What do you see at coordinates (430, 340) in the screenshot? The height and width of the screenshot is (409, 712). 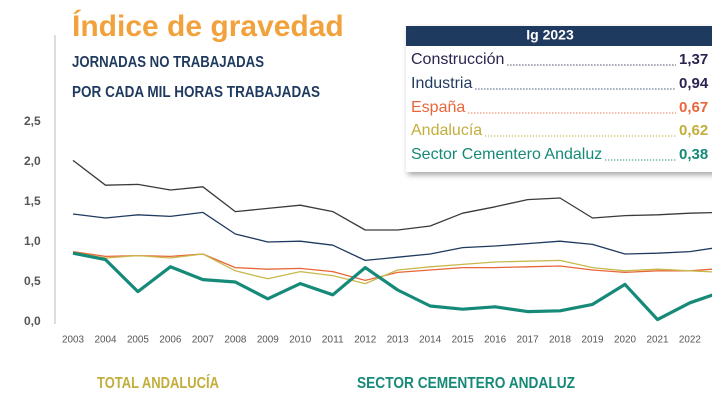 I see `x-tick-label: 2014` at bounding box center [430, 340].